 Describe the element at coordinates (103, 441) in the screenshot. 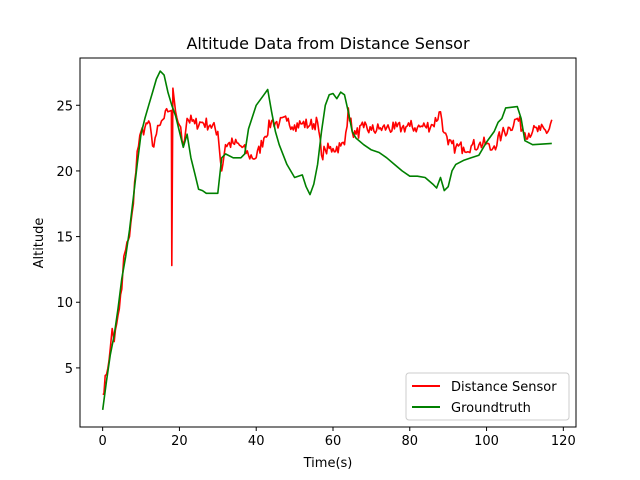

I see `x-tick-label: 0` at that location.